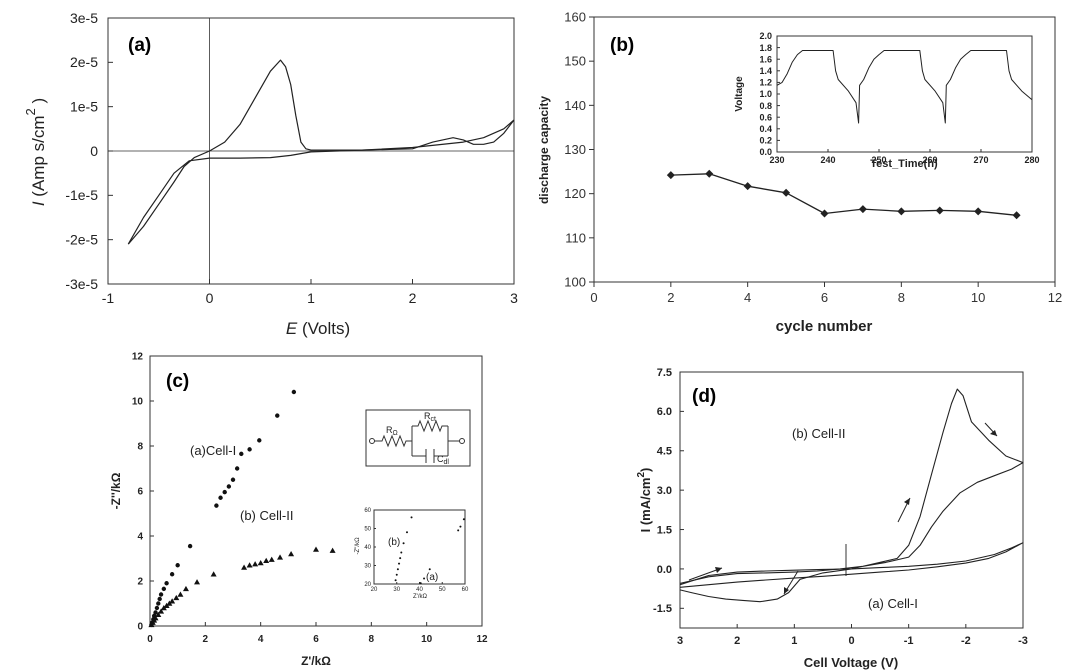  I want to click on panel-a-y-tick-label: -2e-5, so click(81, 240).